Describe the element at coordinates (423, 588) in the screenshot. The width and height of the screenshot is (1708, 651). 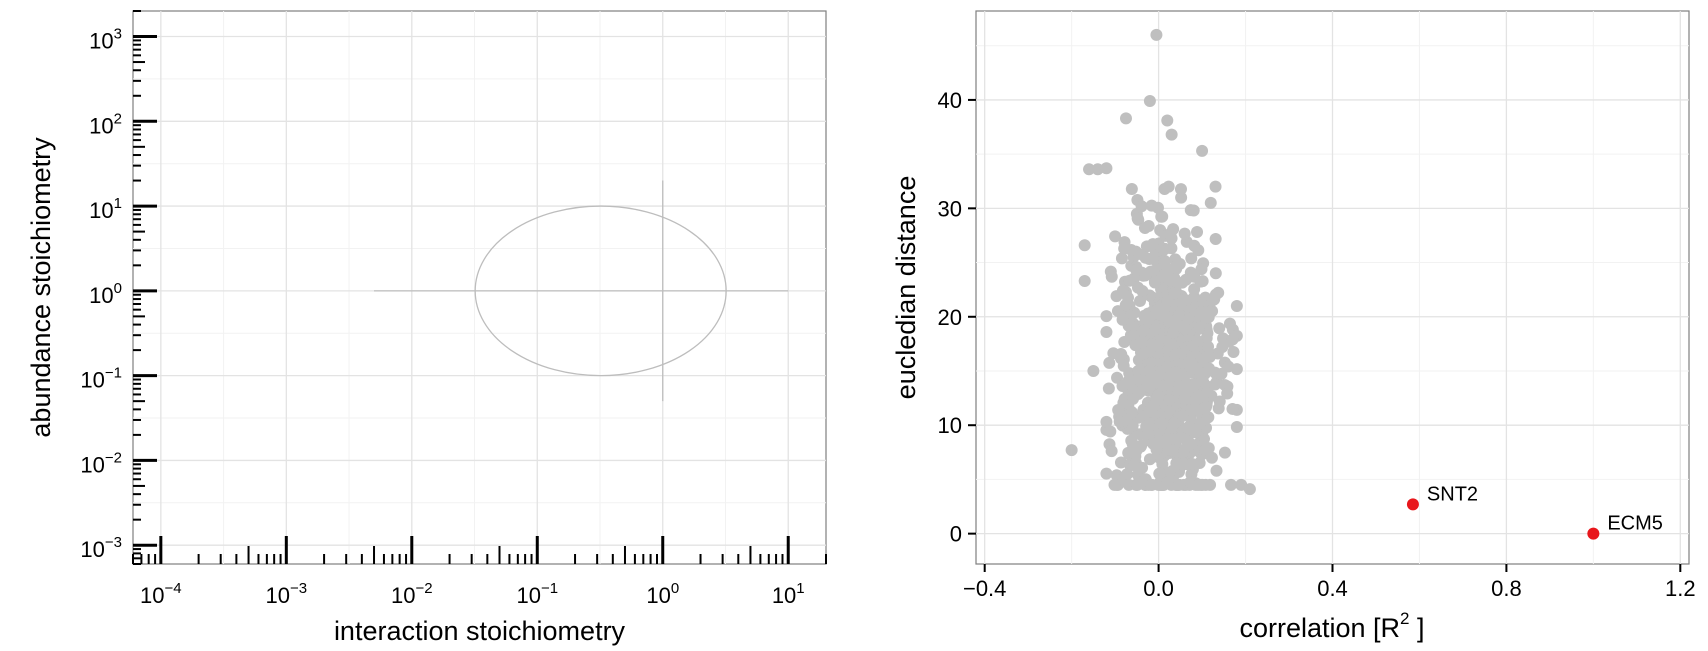
I see `tick-label-exponent: −2` at that location.